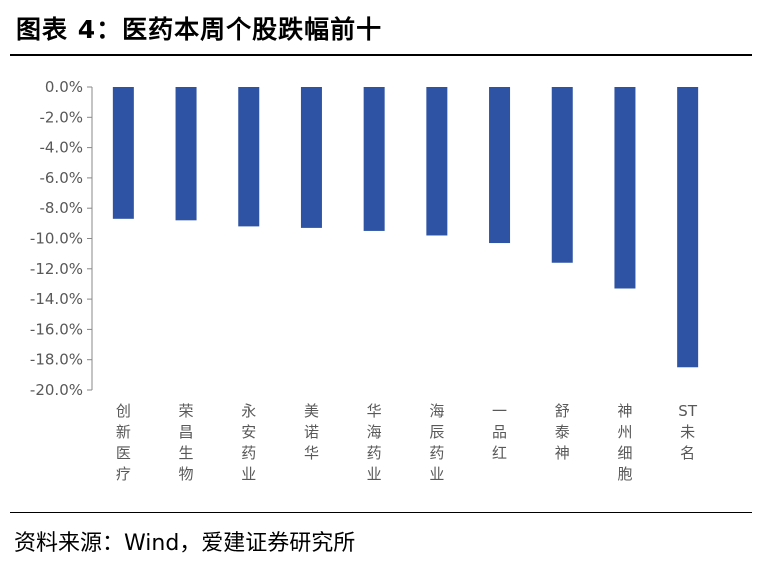  I want to click on x-tick-label: ST 未名, so click(688, 432).